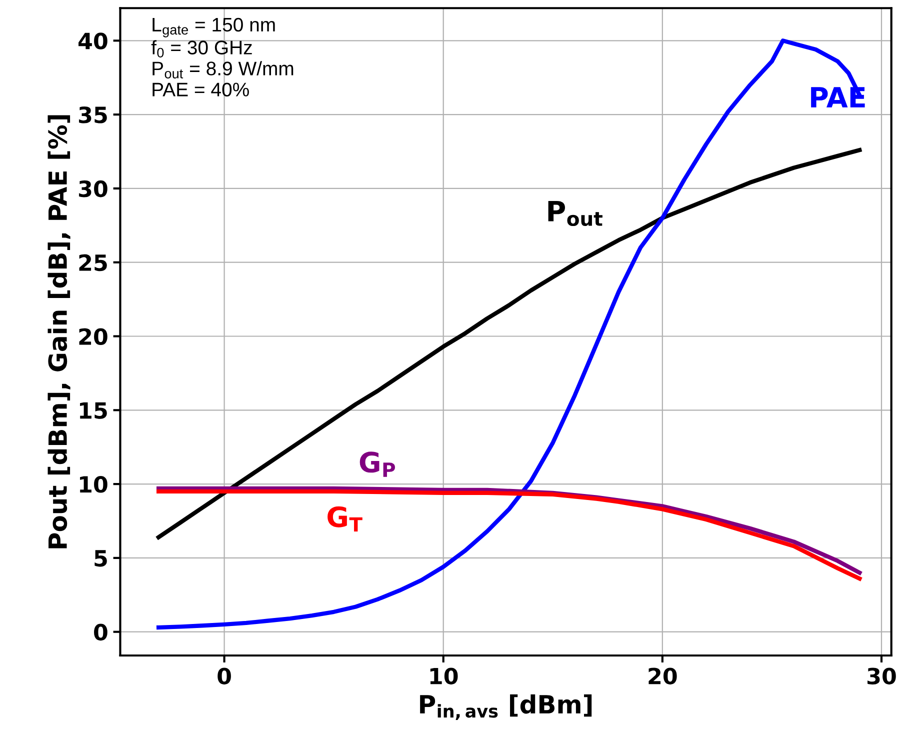  I want to click on x-tick-label: 20, so click(662, 676).